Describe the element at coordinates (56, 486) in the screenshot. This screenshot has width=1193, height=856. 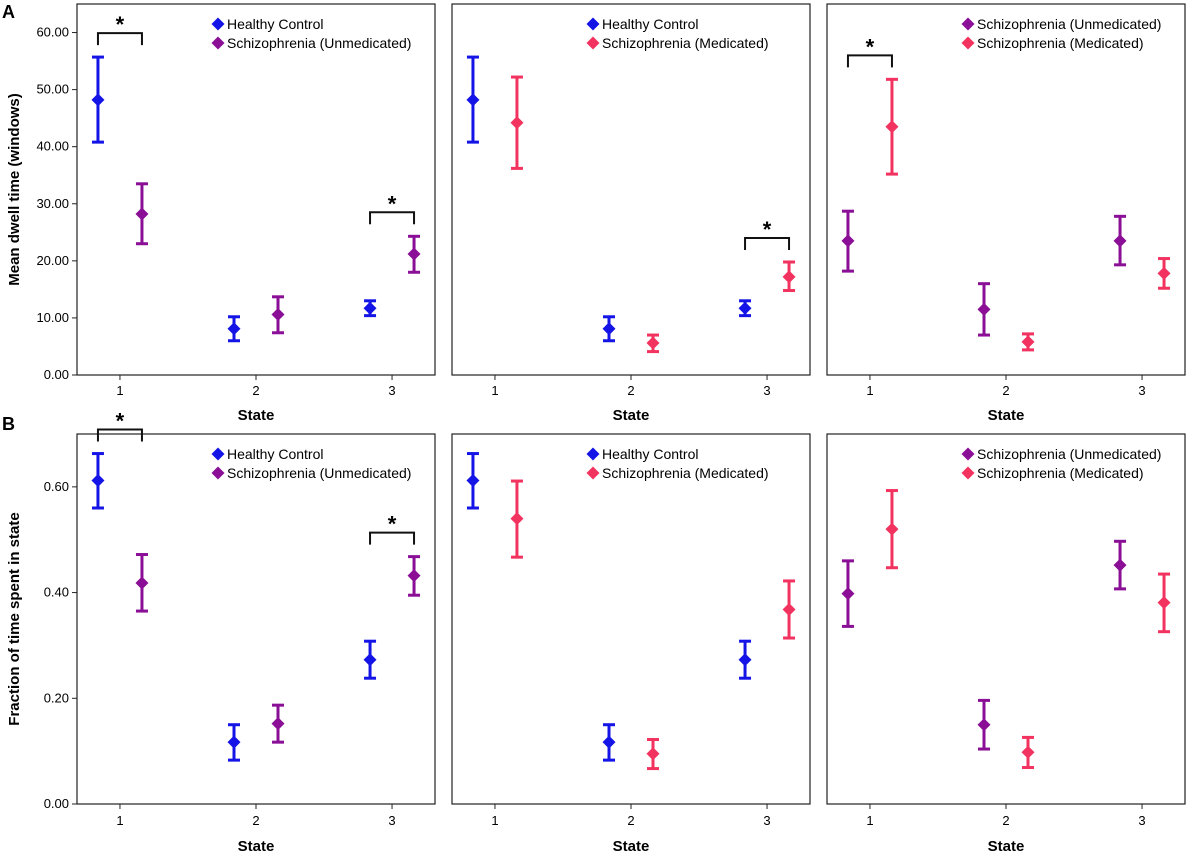
I see `y-tick-label: 0.60` at that location.